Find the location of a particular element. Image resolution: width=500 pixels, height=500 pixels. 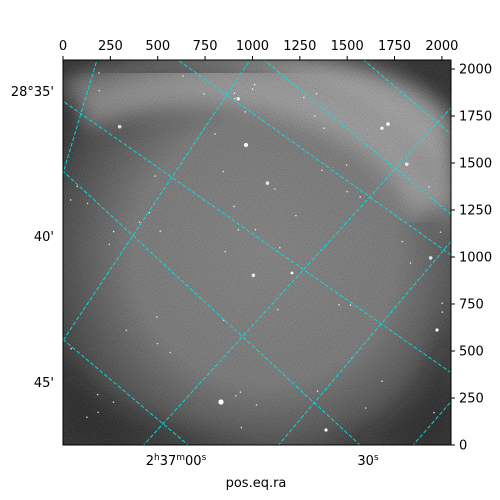

y-pixel-tick-label: 750 is located at coordinates (471, 305).